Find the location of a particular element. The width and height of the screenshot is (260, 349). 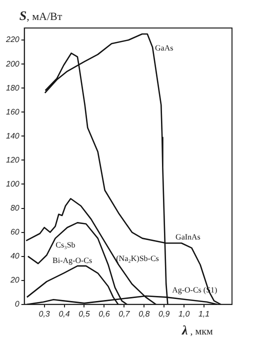

y-tick-label: 200 is located at coordinates (12, 63).